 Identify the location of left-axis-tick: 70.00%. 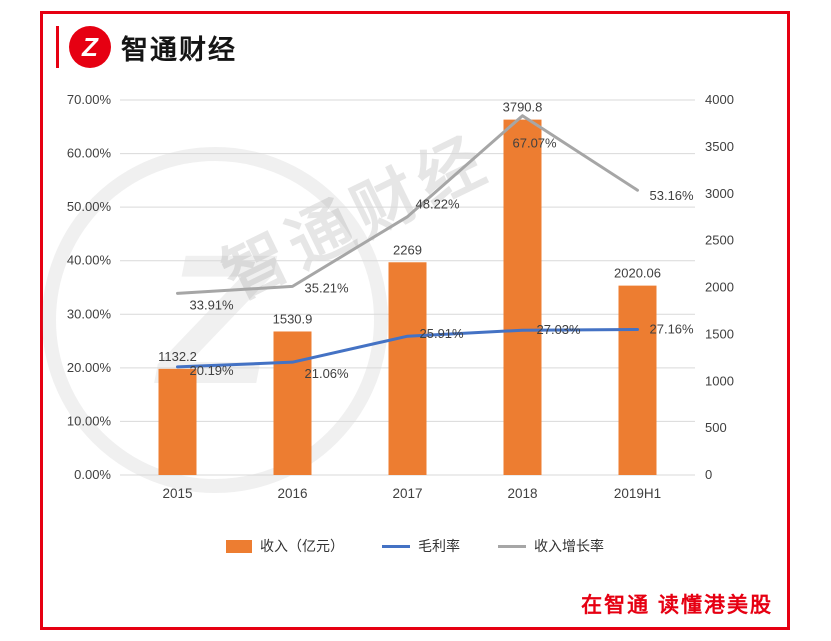
(89, 99).